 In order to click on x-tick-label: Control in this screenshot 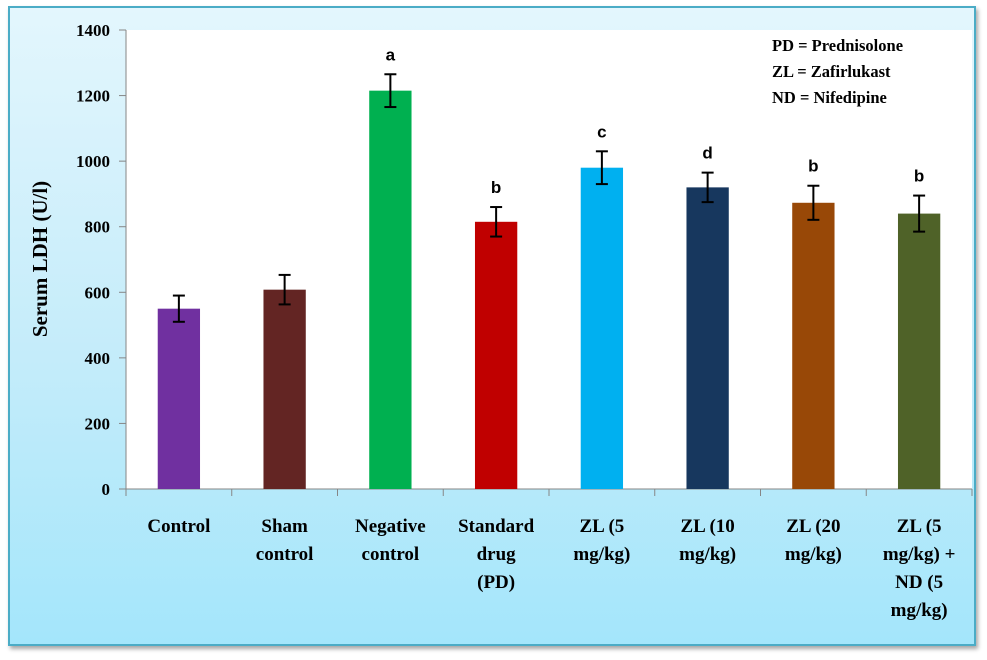, I will do `click(178, 526)`.